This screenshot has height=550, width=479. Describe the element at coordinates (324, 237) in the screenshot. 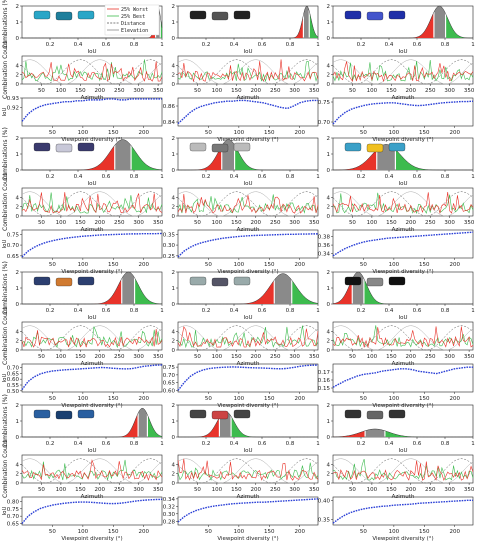

I see `y-tick-label: 0.38` at that location.